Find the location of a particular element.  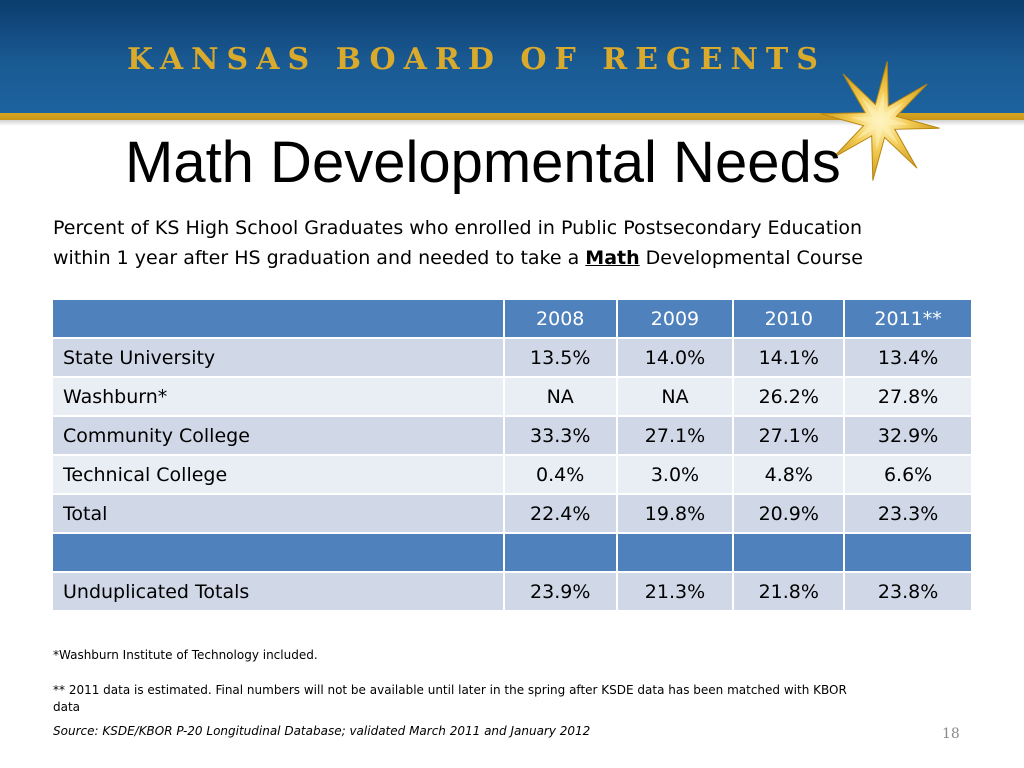

table-cell: 6.6% is located at coordinates (908, 474).